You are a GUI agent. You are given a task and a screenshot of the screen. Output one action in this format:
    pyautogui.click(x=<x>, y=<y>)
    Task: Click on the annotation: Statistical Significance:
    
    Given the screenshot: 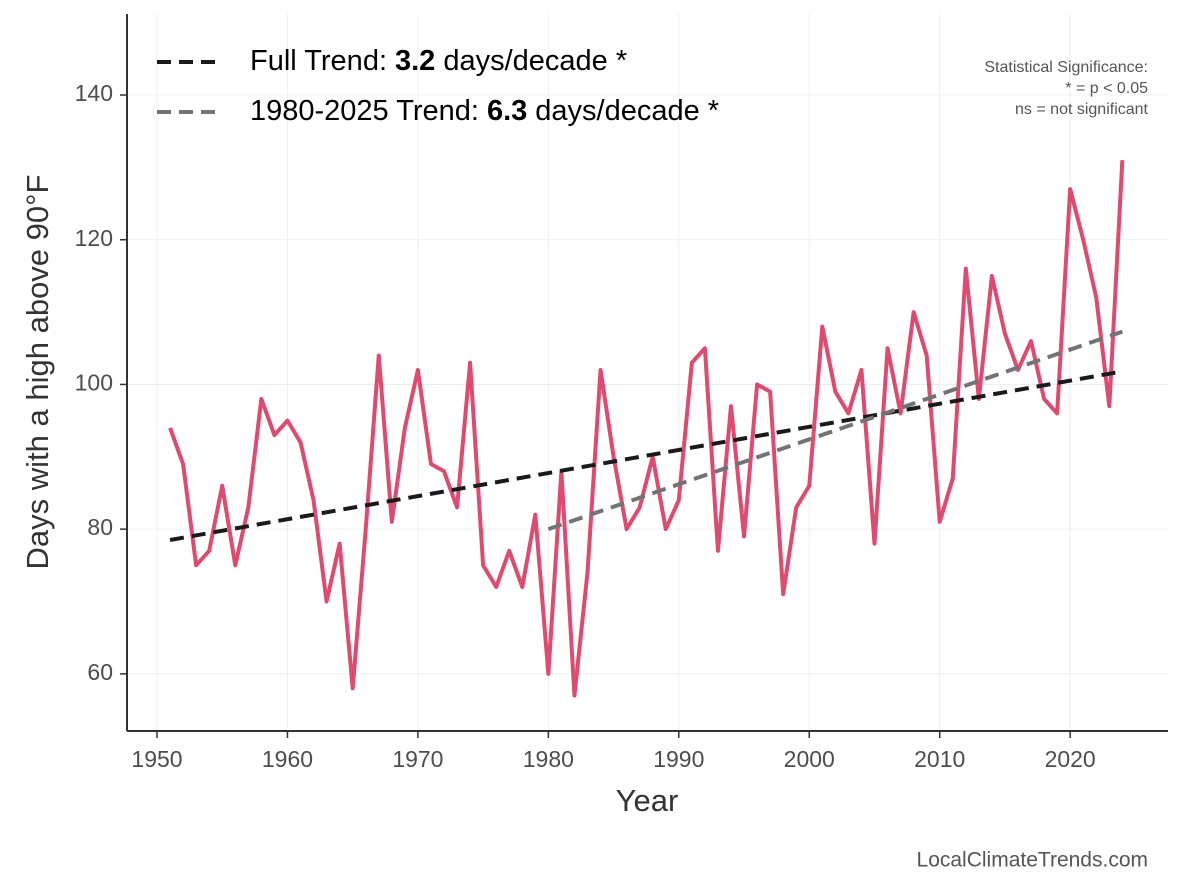 What is the action you would take?
    pyautogui.click(x=1066, y=67)
    